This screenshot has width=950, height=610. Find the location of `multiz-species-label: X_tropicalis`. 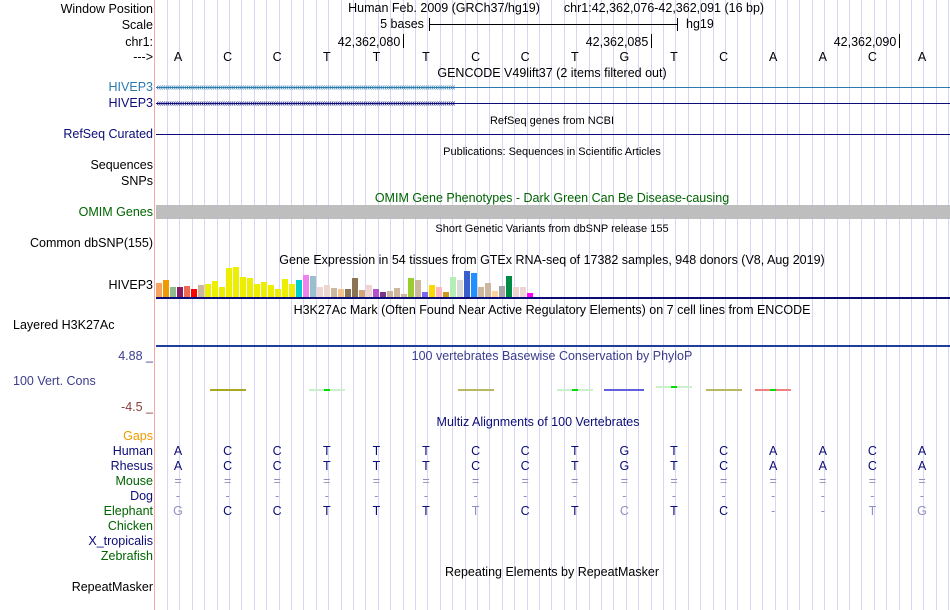

multiz-species-label: X_tropicalis is located at coordinates (120, 541).